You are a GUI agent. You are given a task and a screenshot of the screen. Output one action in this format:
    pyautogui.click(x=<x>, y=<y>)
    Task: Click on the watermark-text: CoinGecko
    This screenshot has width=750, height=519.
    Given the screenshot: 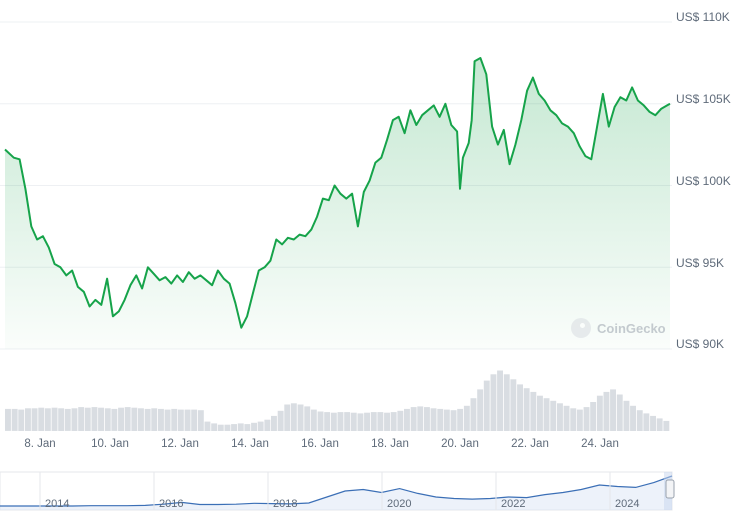 What is the action you would take?
    pyautogui.click(x=631, y=328)
    